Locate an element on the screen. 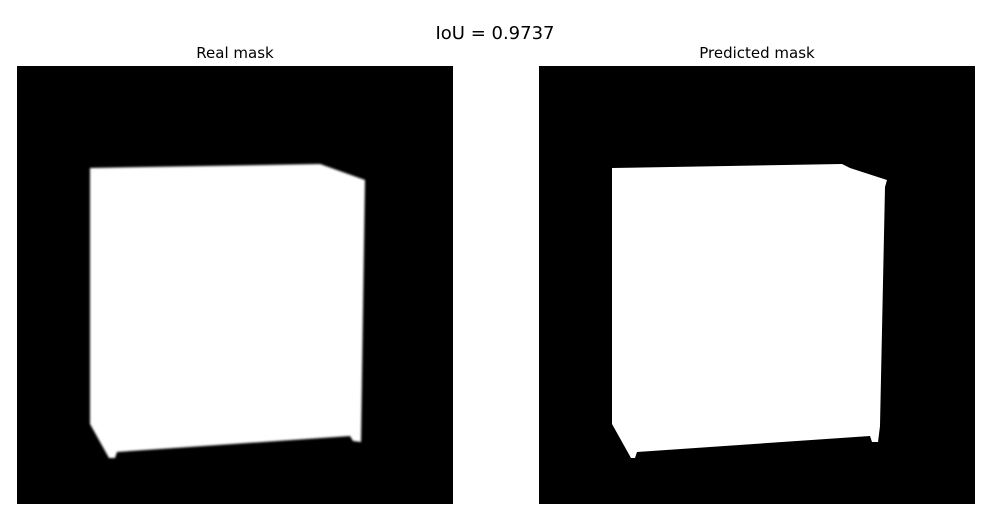 The image size is (990, 525). figure-title: IoU = 0.9737 is located at coordinates (495, 33).